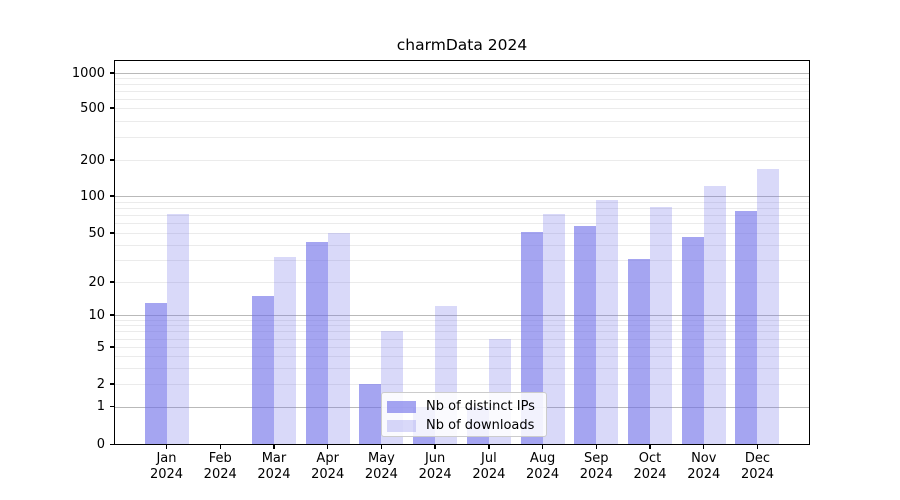  I want to click on bar-dec-ips, so click(746, 328).